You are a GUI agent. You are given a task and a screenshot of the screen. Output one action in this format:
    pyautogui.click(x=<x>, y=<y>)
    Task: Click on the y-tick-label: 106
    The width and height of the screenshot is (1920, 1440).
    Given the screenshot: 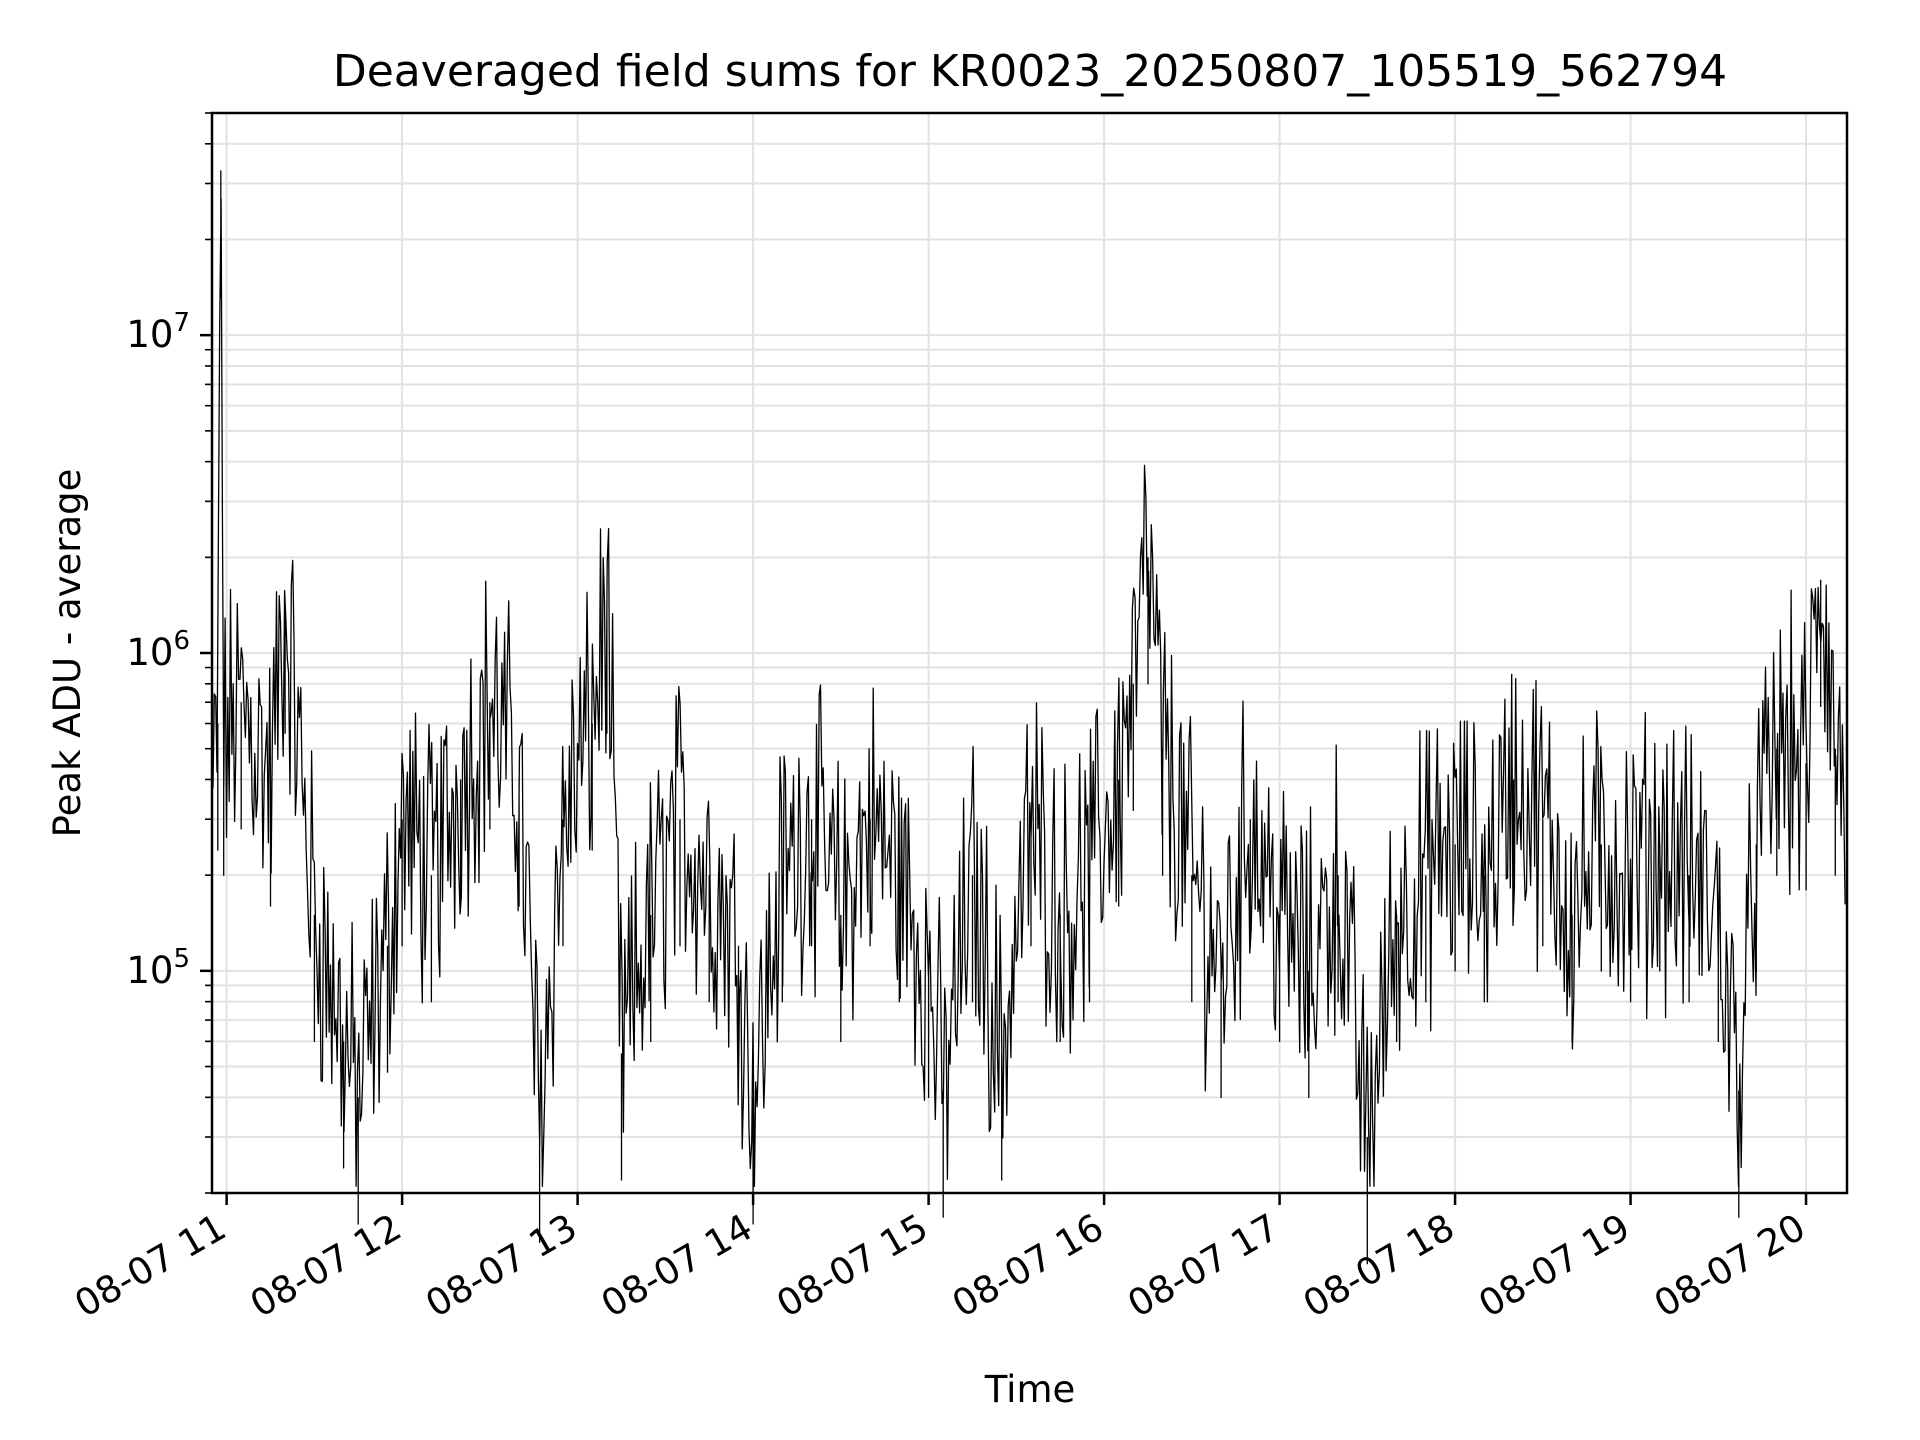 What is the action you would take?
    pyautogui.click(x=158, y=650)
    